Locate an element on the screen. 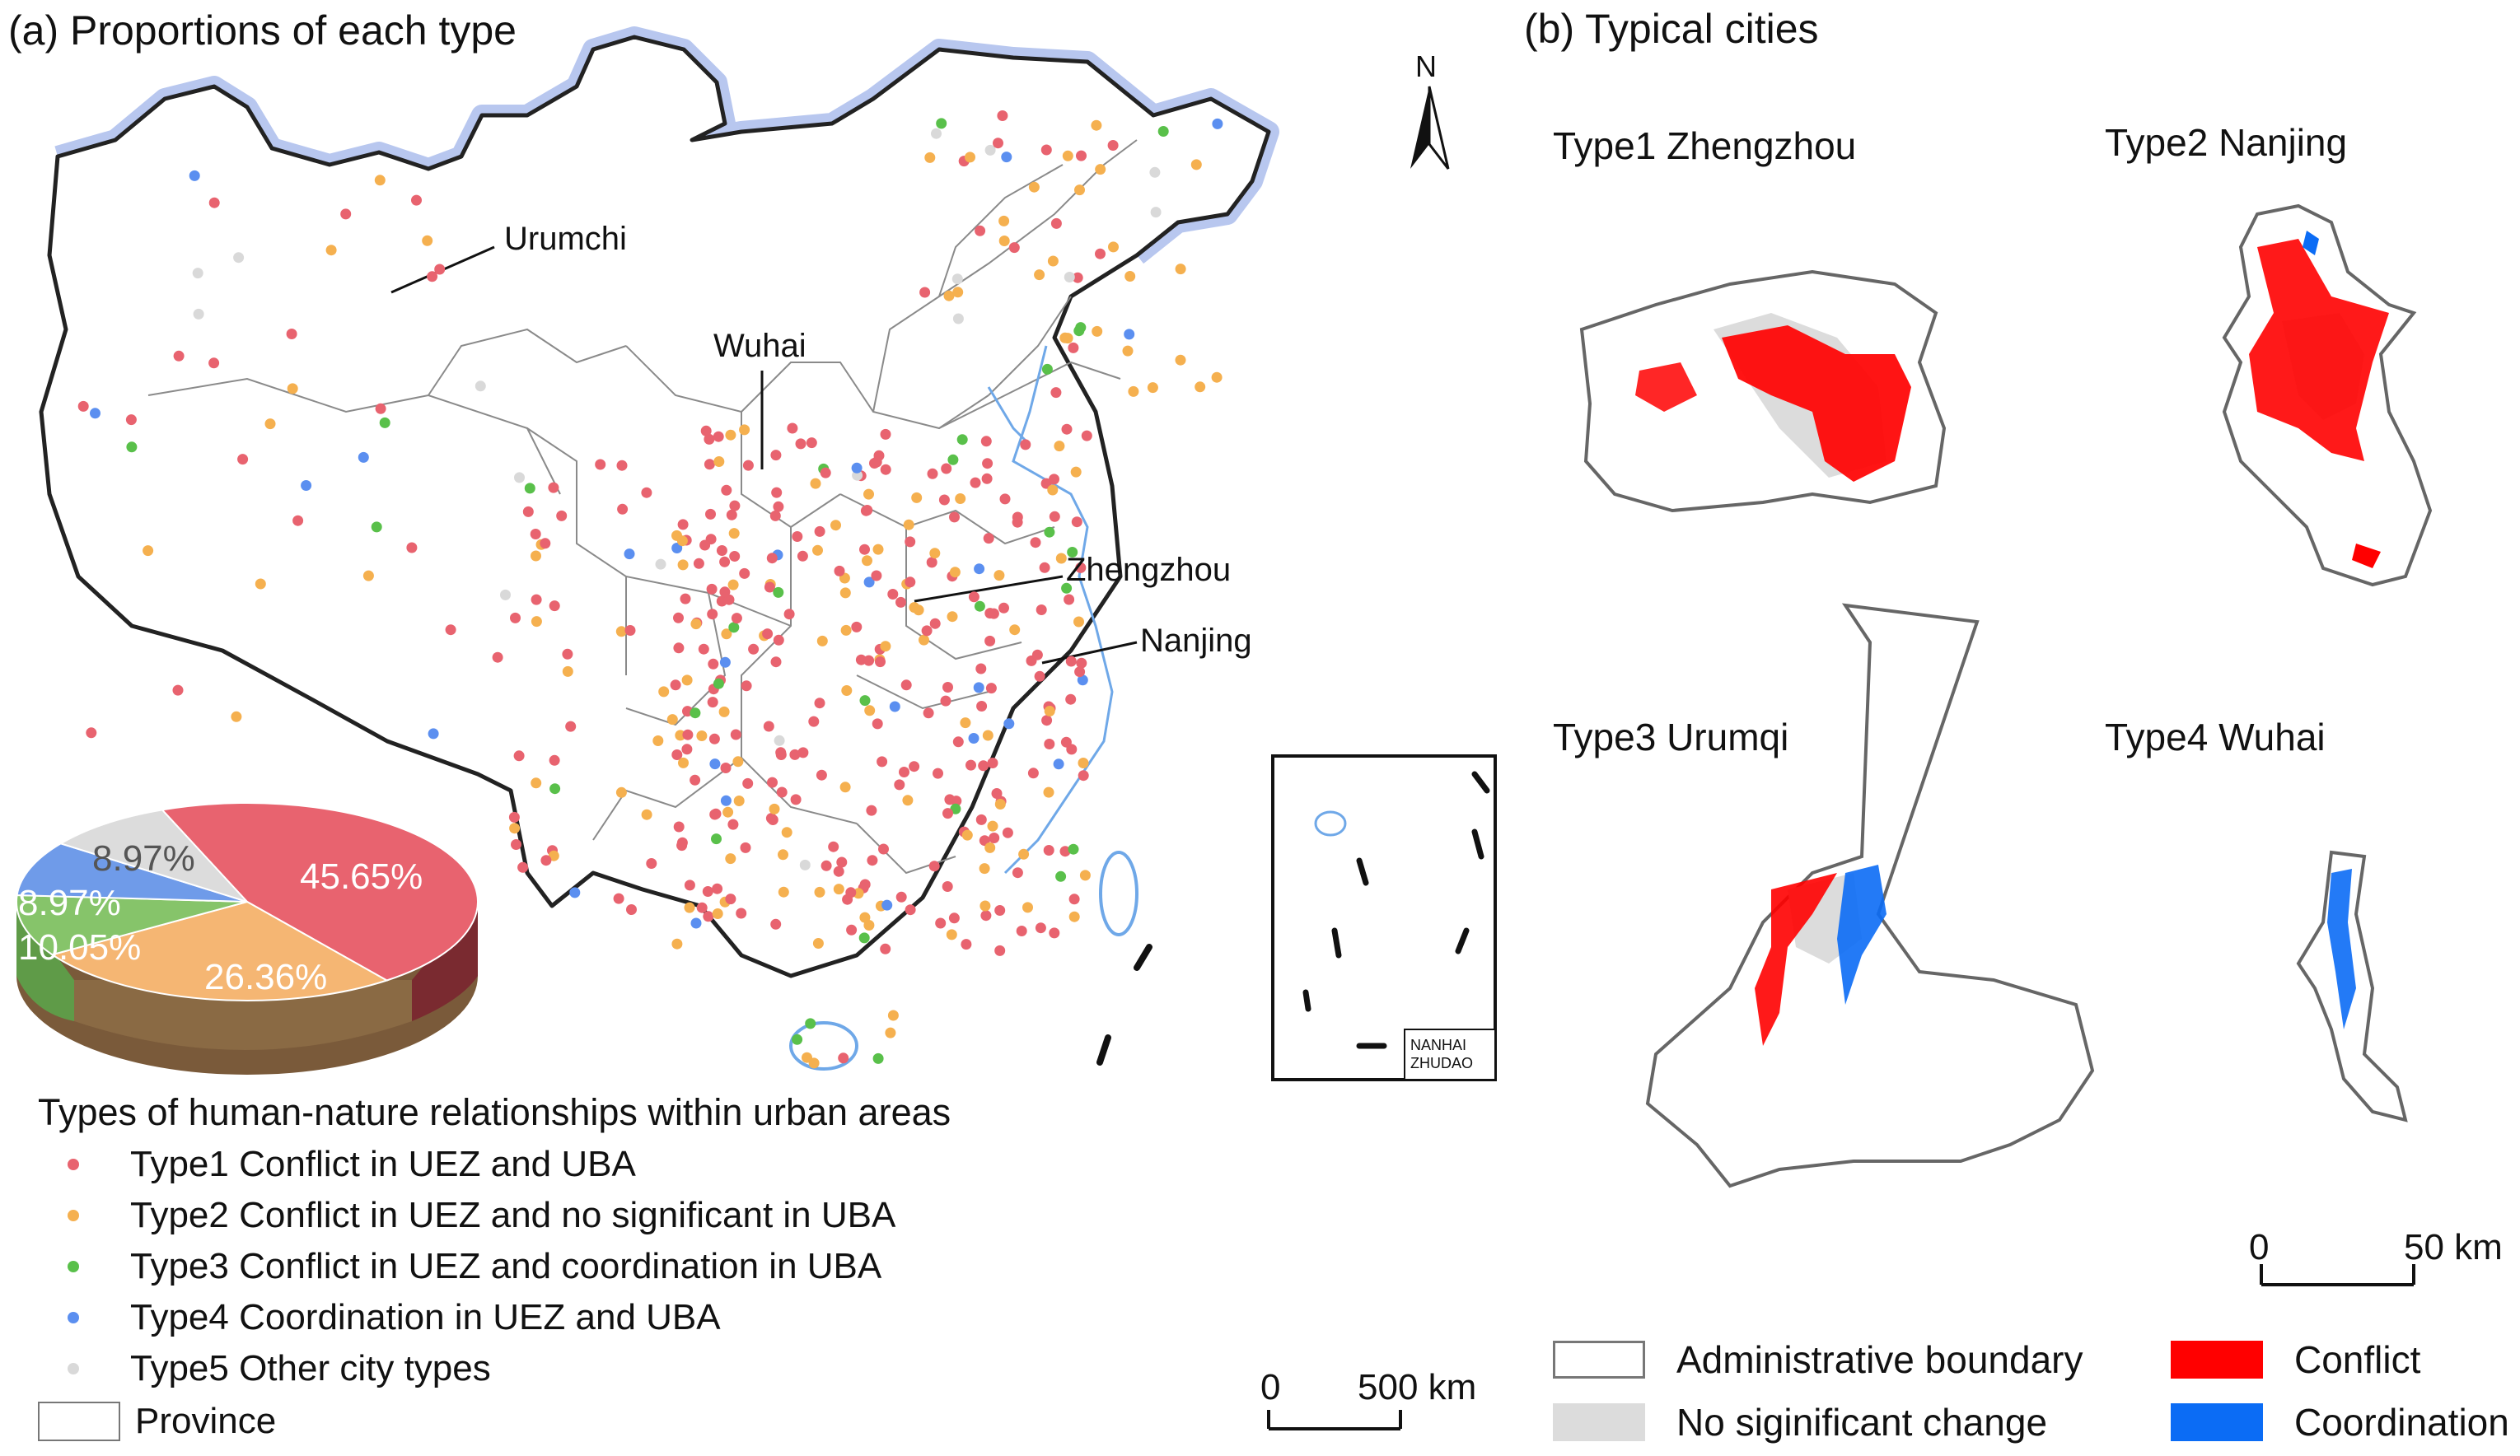  north-arrow-icon is located at coordinates (1430, 128).